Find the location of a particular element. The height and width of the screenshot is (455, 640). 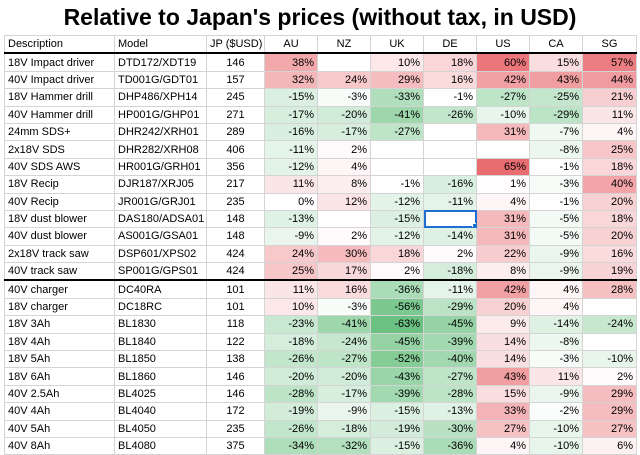

cell-us: 31% is located at coordinates (503, 236).